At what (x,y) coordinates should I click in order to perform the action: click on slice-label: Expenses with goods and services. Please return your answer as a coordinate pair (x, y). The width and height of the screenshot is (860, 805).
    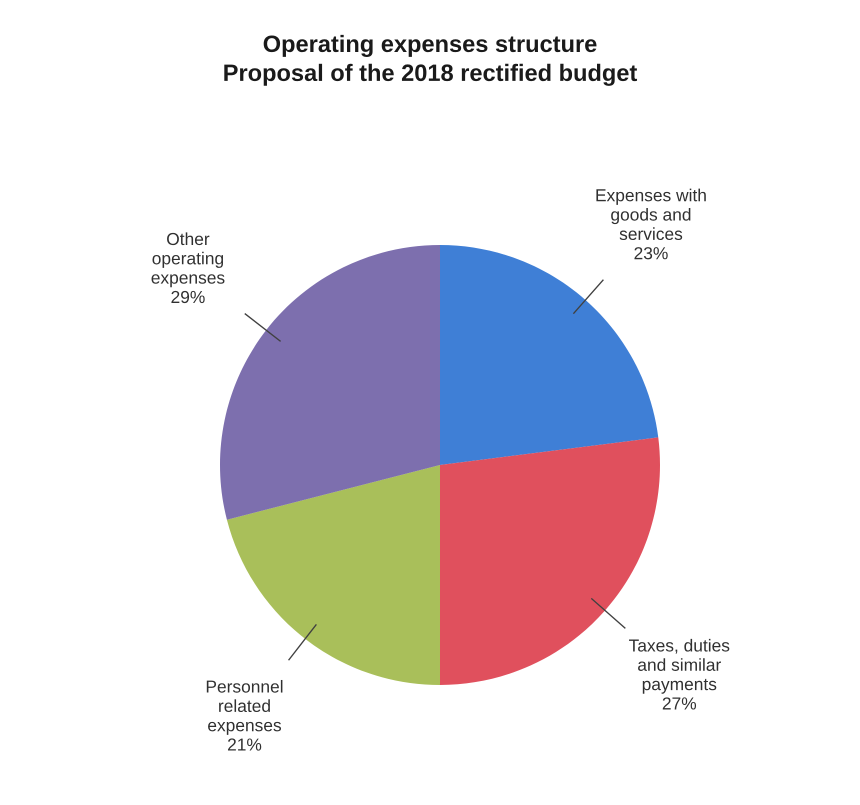
    Looking at the image, I should click on (651, 214).